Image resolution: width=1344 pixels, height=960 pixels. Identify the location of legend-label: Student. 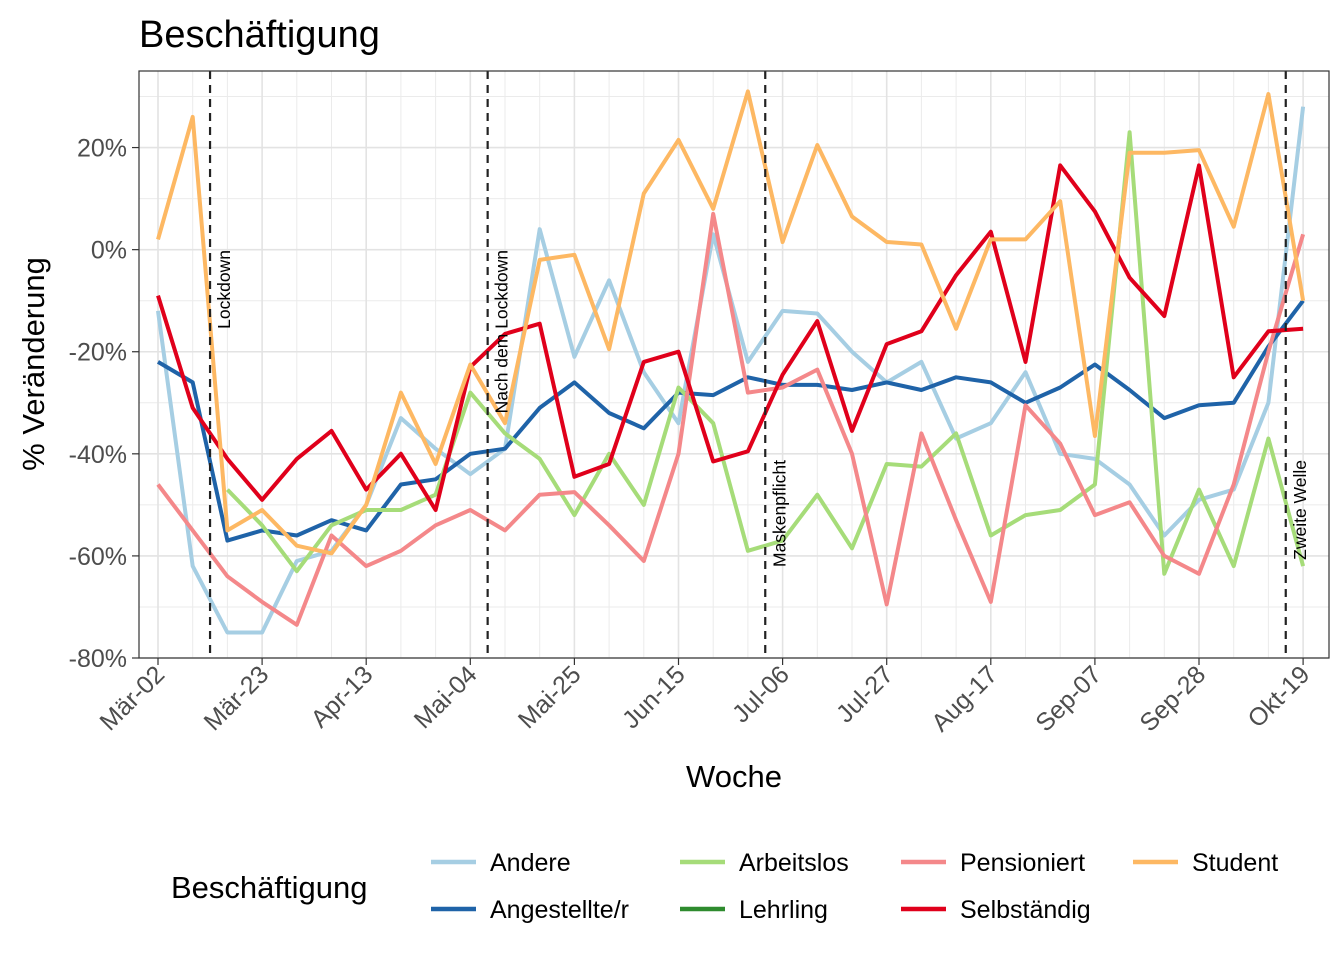
(1235, 863).